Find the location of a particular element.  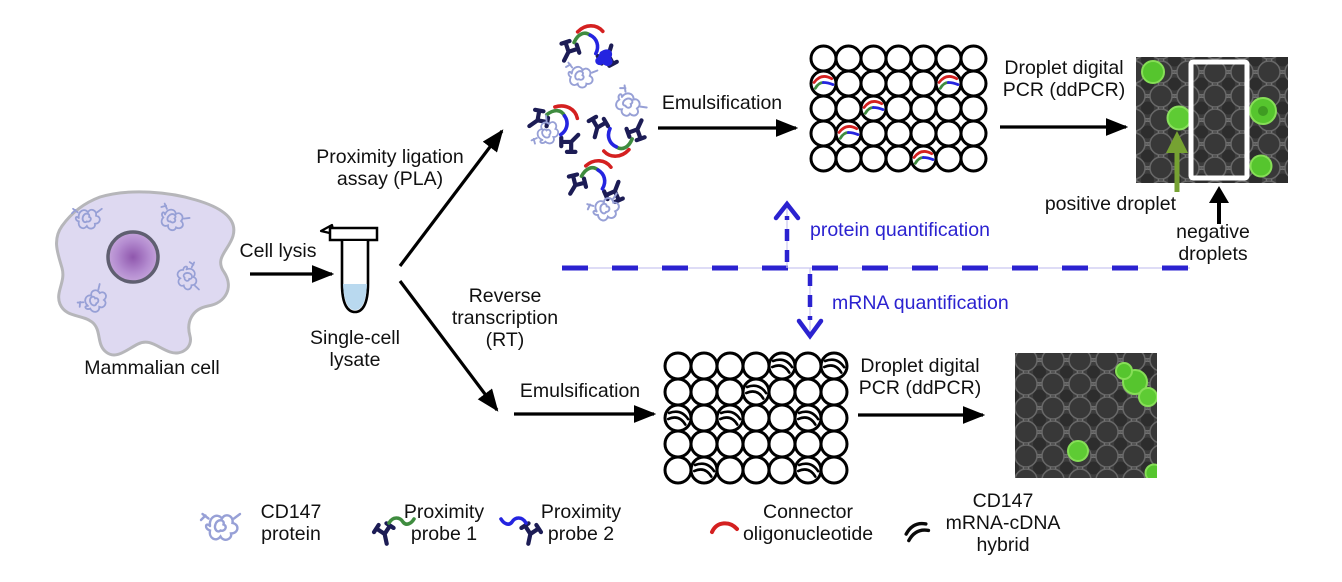

mrna-quantification-label: mRNA quantification is located at coordinates (920, 303).